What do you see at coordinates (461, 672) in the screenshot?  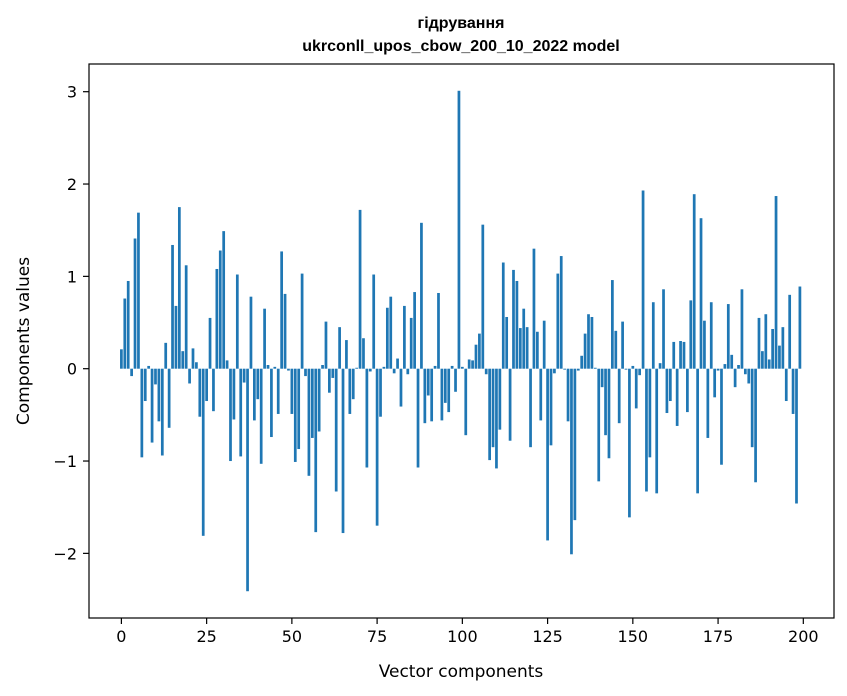 I see `x-axis-label: Vector components` at bounding box center [461, 672].